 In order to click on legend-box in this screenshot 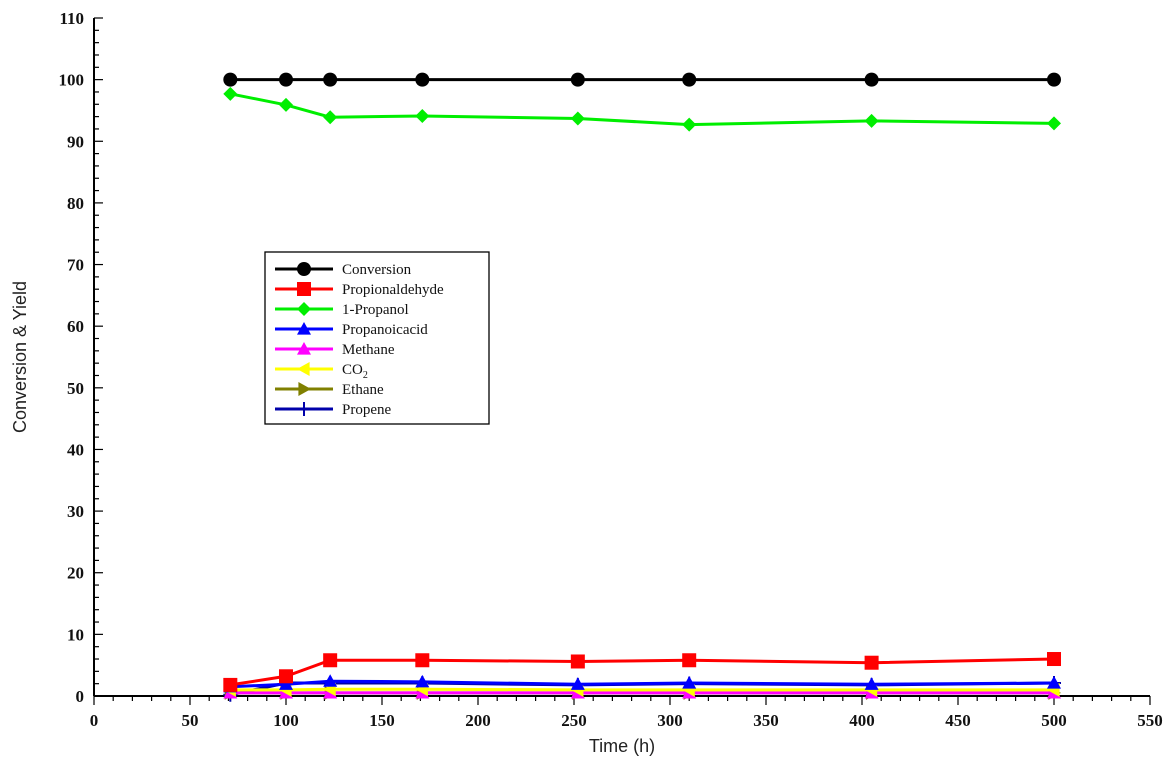, I will do `click(377, 338)`.